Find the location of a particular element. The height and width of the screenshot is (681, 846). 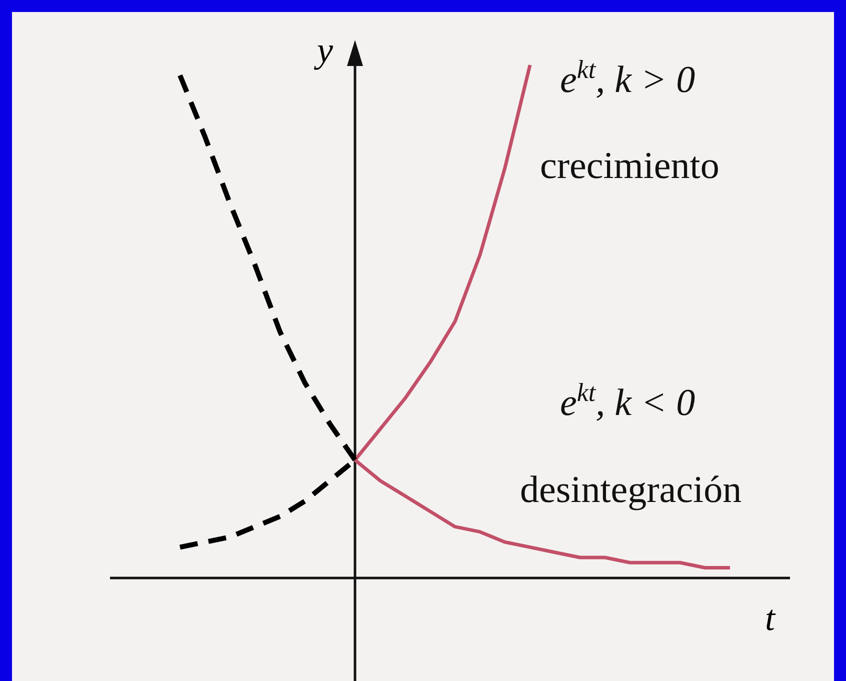

annotation: desintegración is located at coordinates (631, 490).